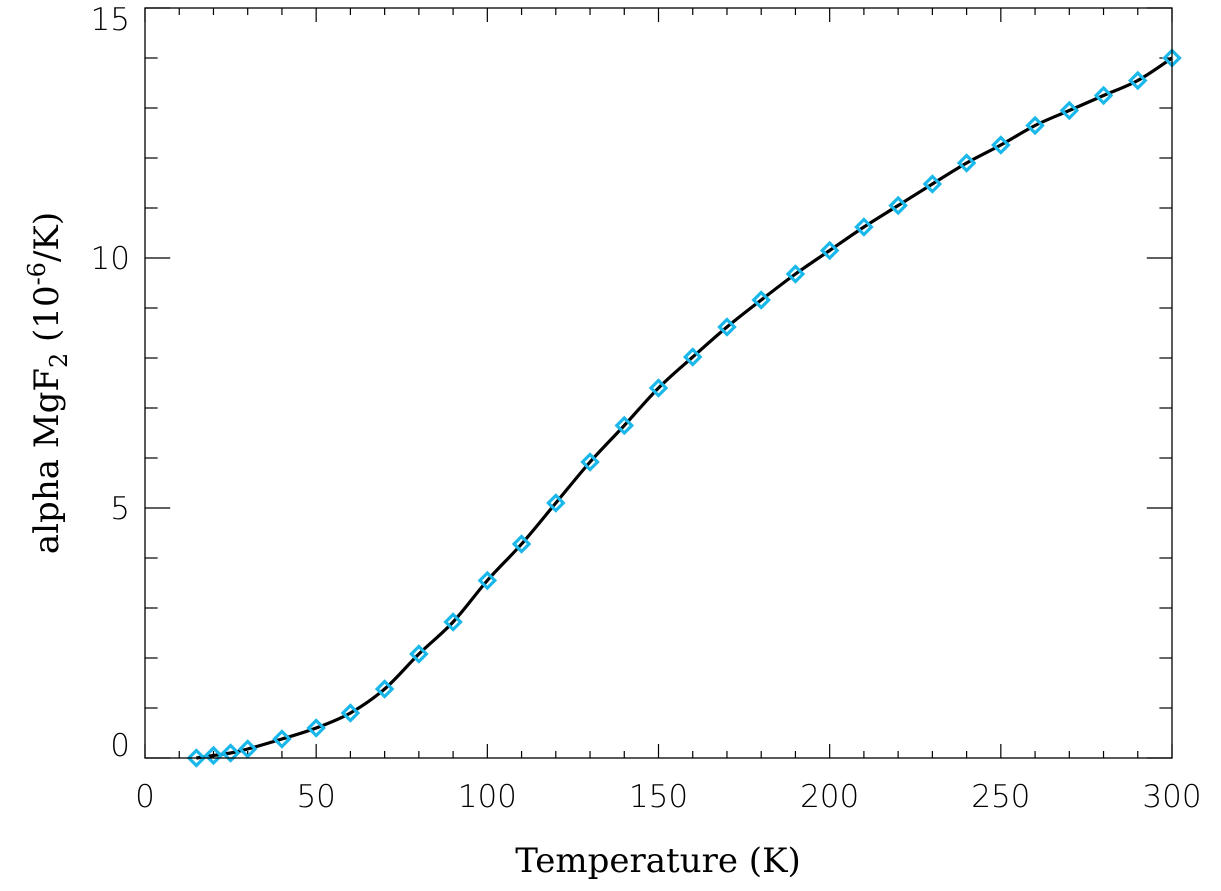 This screenshot has height=891, width=1221. Describe the element at coordinates (829, 797) in the screenshot. I see `x-tick-label: 200` at that location.